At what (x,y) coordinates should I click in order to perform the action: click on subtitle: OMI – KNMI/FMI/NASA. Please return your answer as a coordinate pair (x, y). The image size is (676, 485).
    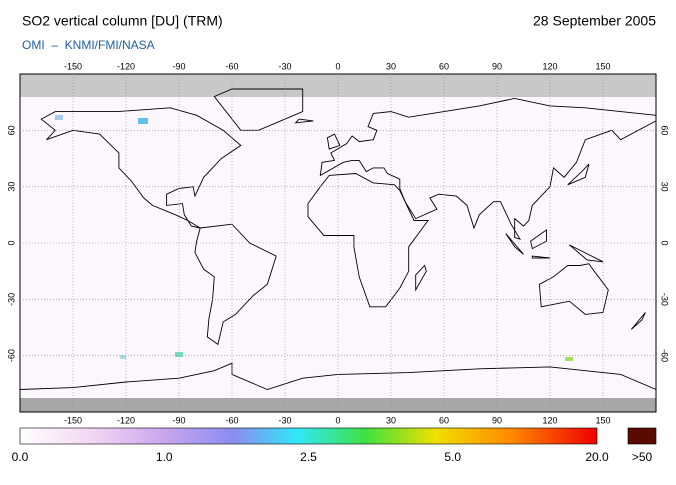
    Looking at the image, I should click on (88, 45).